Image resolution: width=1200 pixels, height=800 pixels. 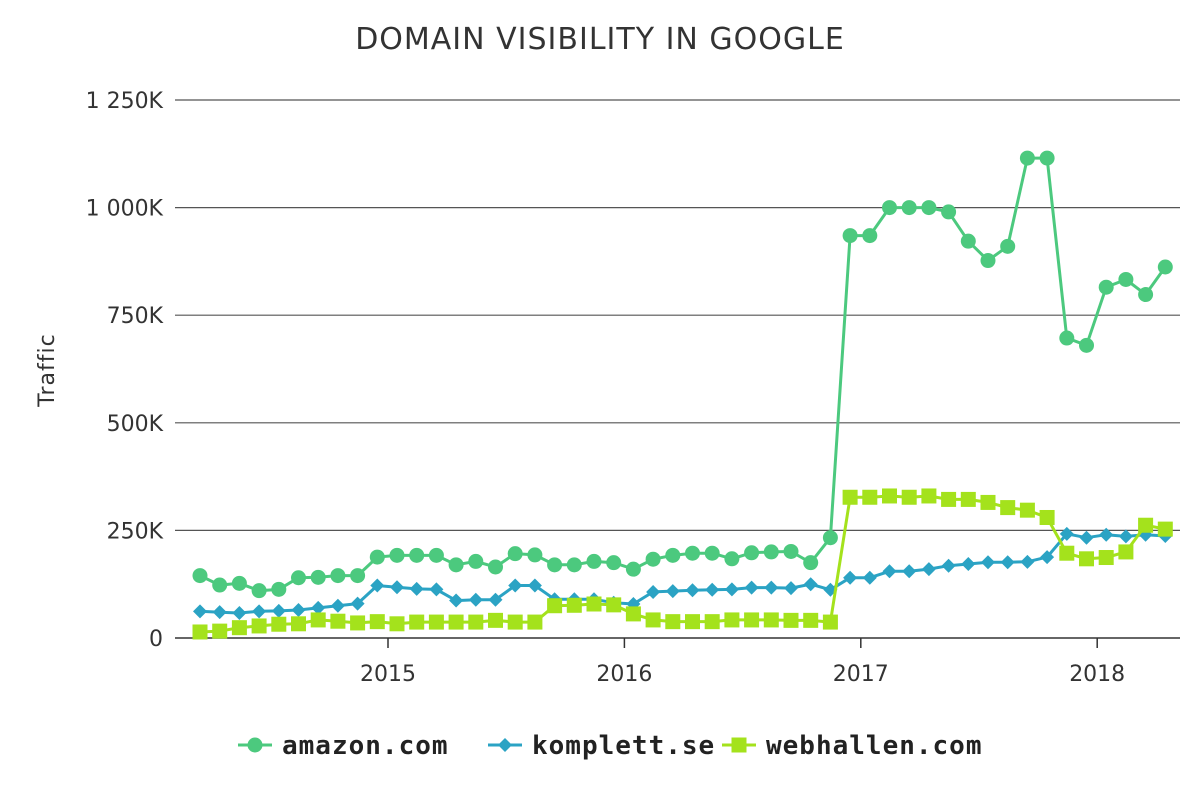 What do you see at coordinates (852, 746) in the screenshot?
I see `legend-item-webhallen: webhallen.com` at bounding box center [852, 746].